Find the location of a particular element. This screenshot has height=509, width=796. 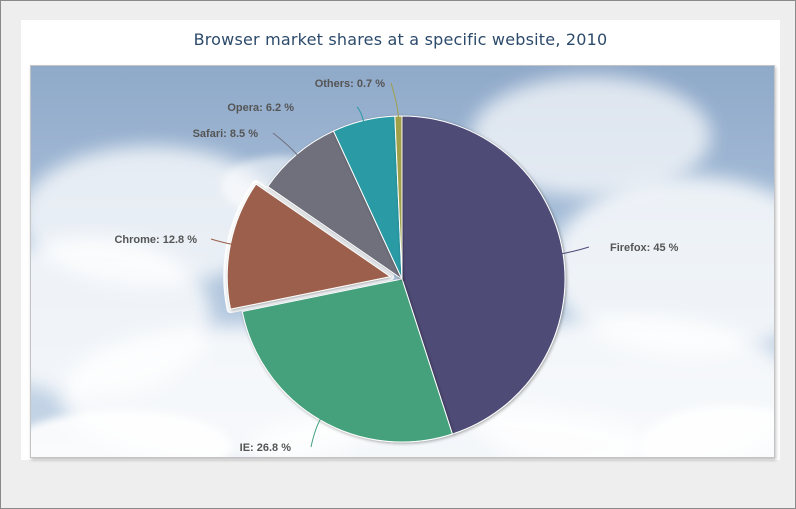

data-label-safari: Safari: 8.5 % is located at coordinates (226, 134).